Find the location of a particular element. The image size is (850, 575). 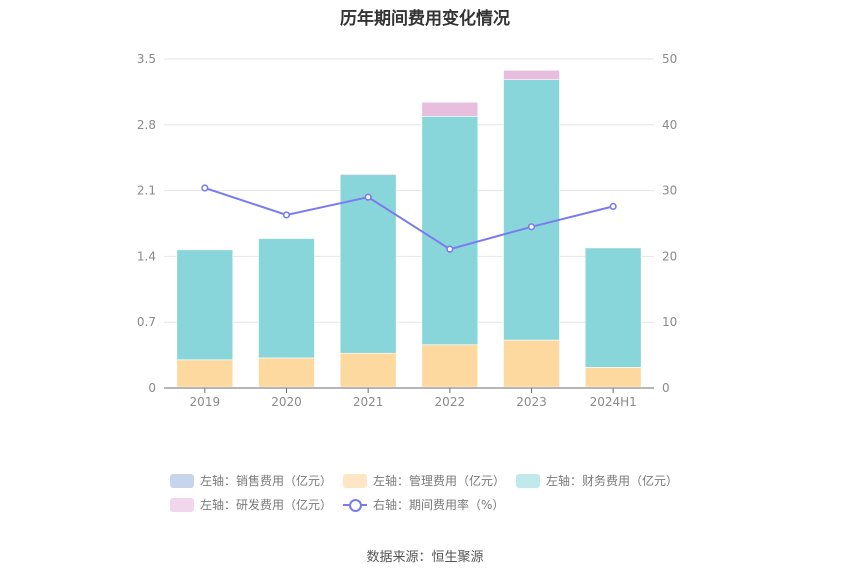

legend-item-finance: 左轴：财务费用（亿元） is located at coordinates (597, 480).